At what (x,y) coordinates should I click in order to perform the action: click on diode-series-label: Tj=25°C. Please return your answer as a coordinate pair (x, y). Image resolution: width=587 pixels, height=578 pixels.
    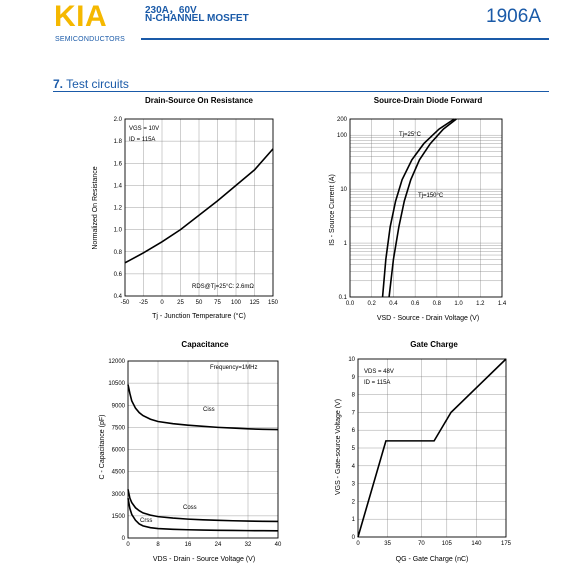
    Looking at the image, I should click on (410, 135).